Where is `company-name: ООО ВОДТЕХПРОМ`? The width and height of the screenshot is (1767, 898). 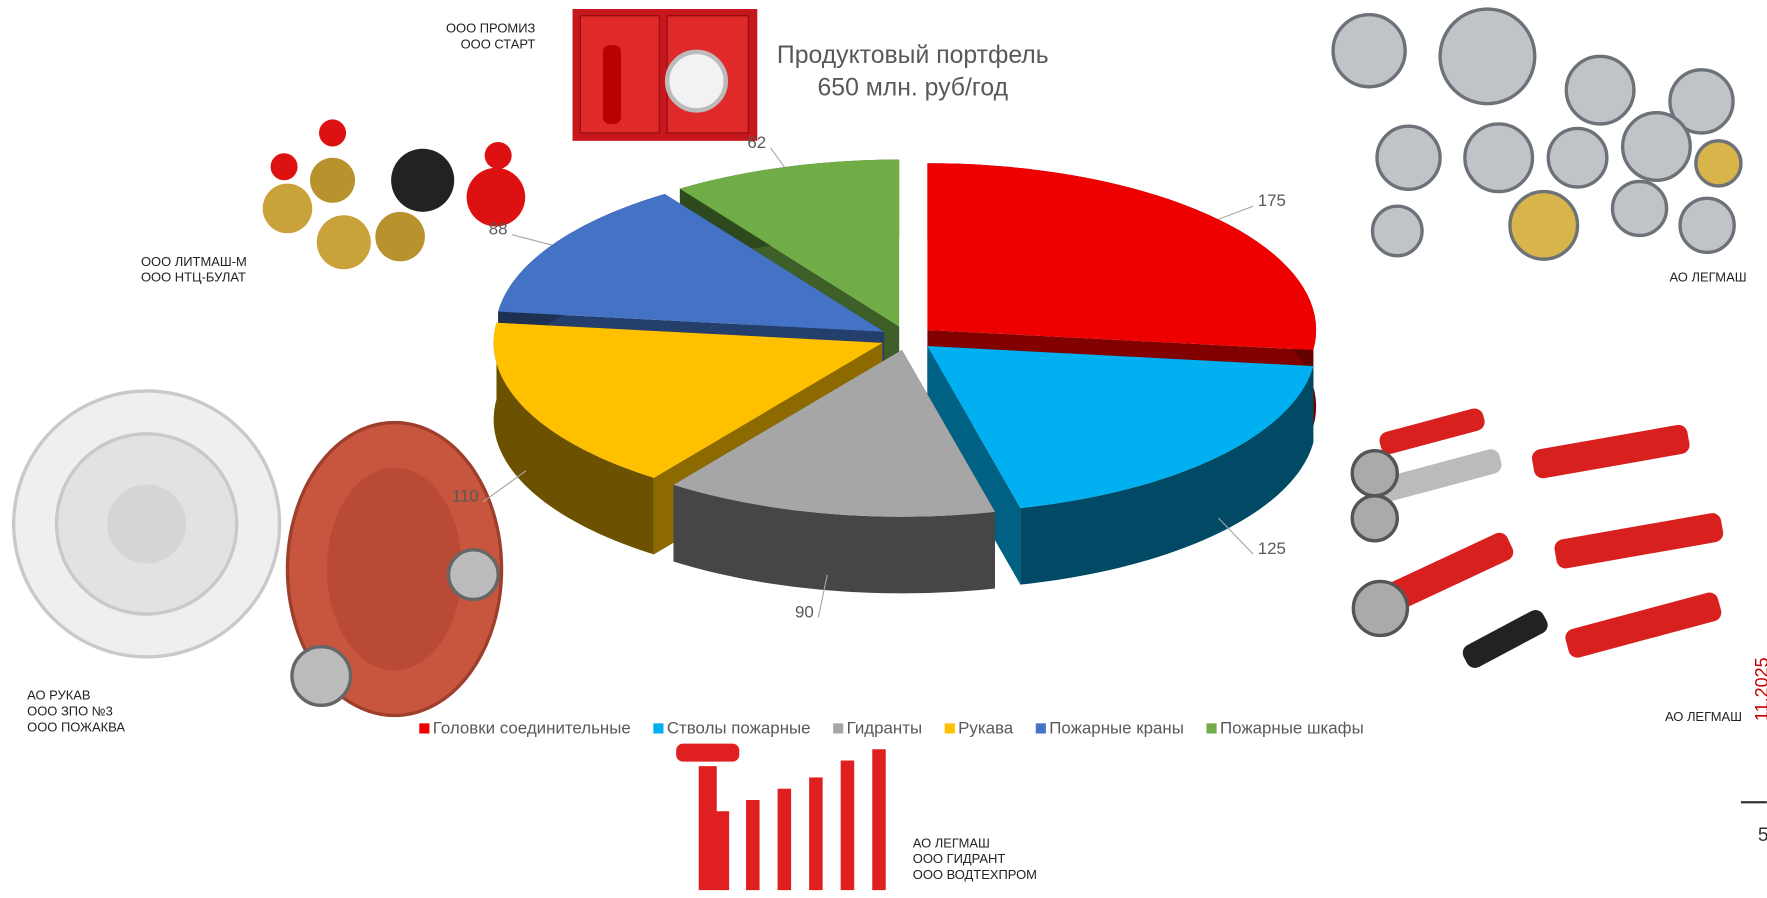 company-name: ООО ВОДТЕХПРОМ is located at coordinates (975, 874).